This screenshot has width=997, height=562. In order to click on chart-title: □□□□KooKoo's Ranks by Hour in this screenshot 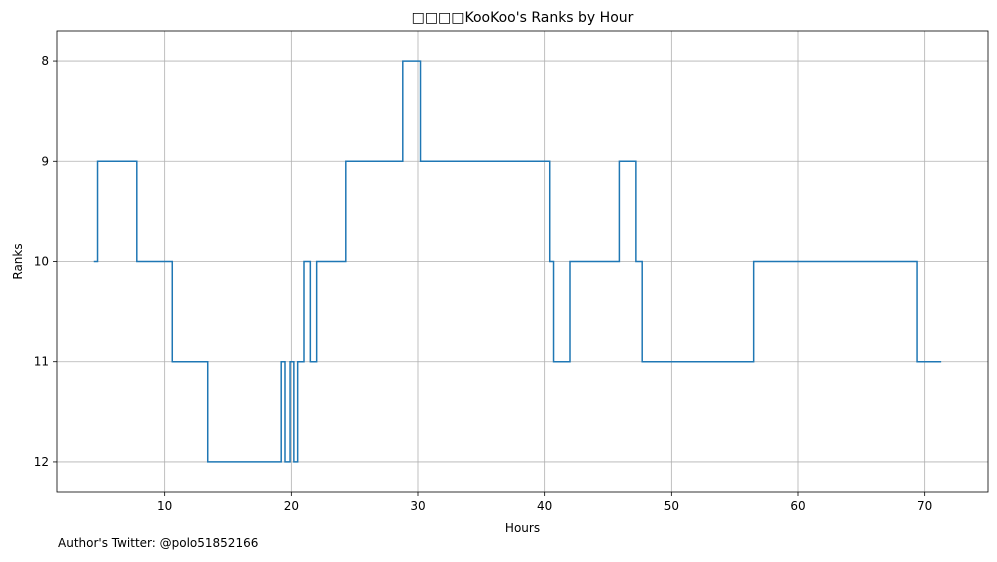, I will do `click(523, 18)`.